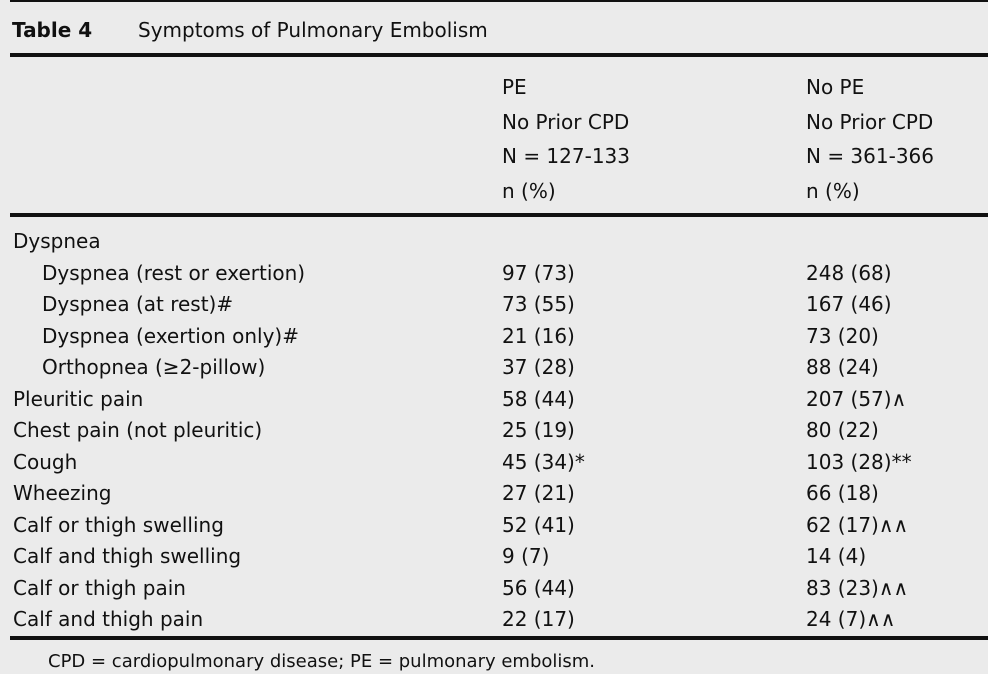  What do you see at coordinates (538, 367) in the screenshot?
I see `cell: 37 (28)` at bounding box center [538, 367].